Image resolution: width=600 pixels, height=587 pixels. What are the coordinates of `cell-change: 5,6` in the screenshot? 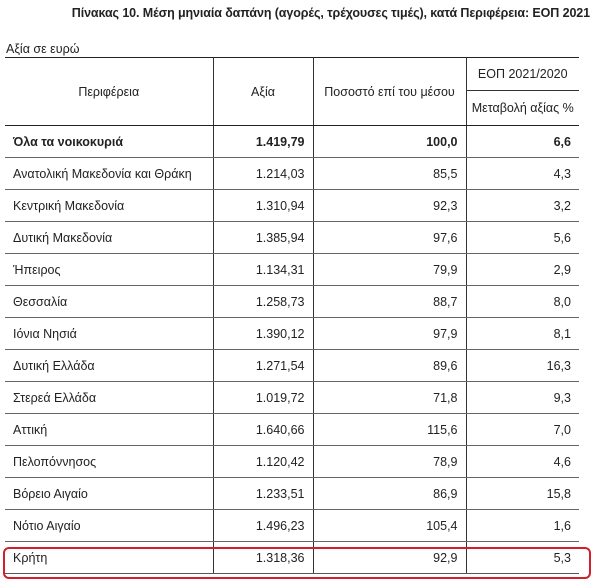 It's located at (522, 237).